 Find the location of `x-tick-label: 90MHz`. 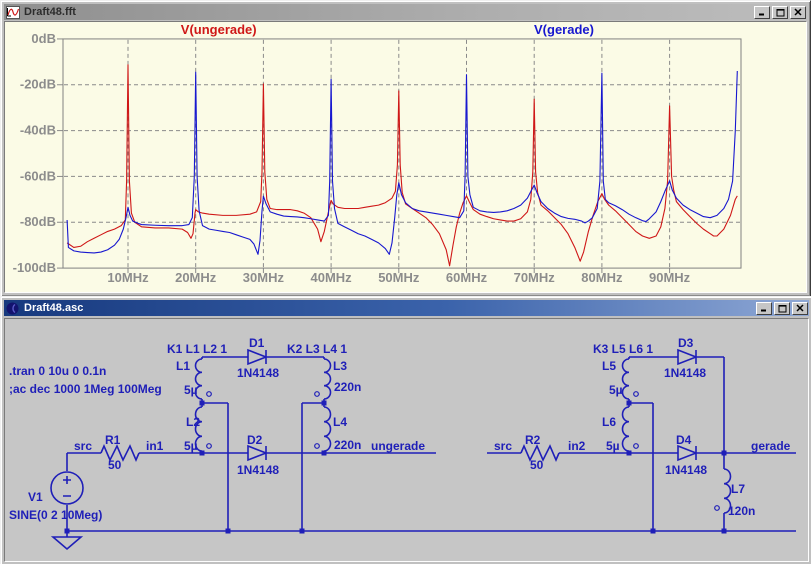

x-tick-label: 90MHz is located at coordinates (670, 277).